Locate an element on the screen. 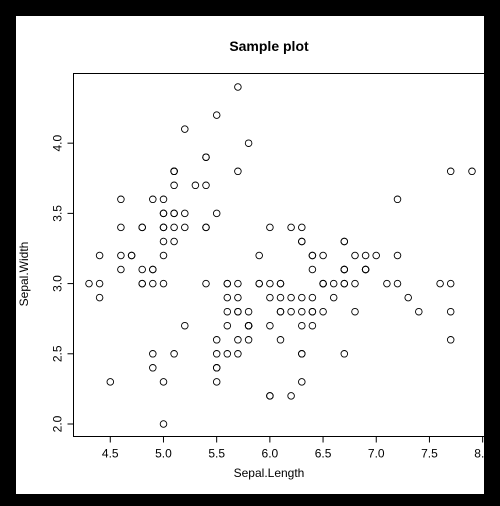 This screenshot has height=506, width=500. x-tick-label: 6.5 is located at coordinates (323, 454).